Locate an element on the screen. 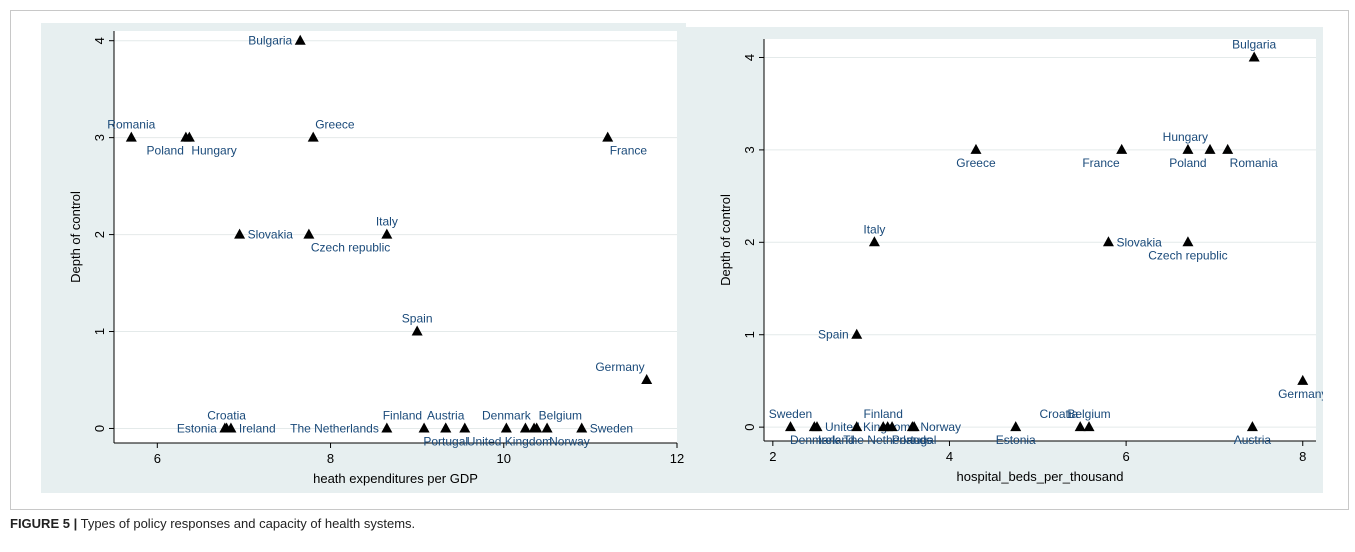 The width and height of the screenshot is (1355, 552). x-axis-title: heath expenditures per GDP is located at coordinates (395, 478).